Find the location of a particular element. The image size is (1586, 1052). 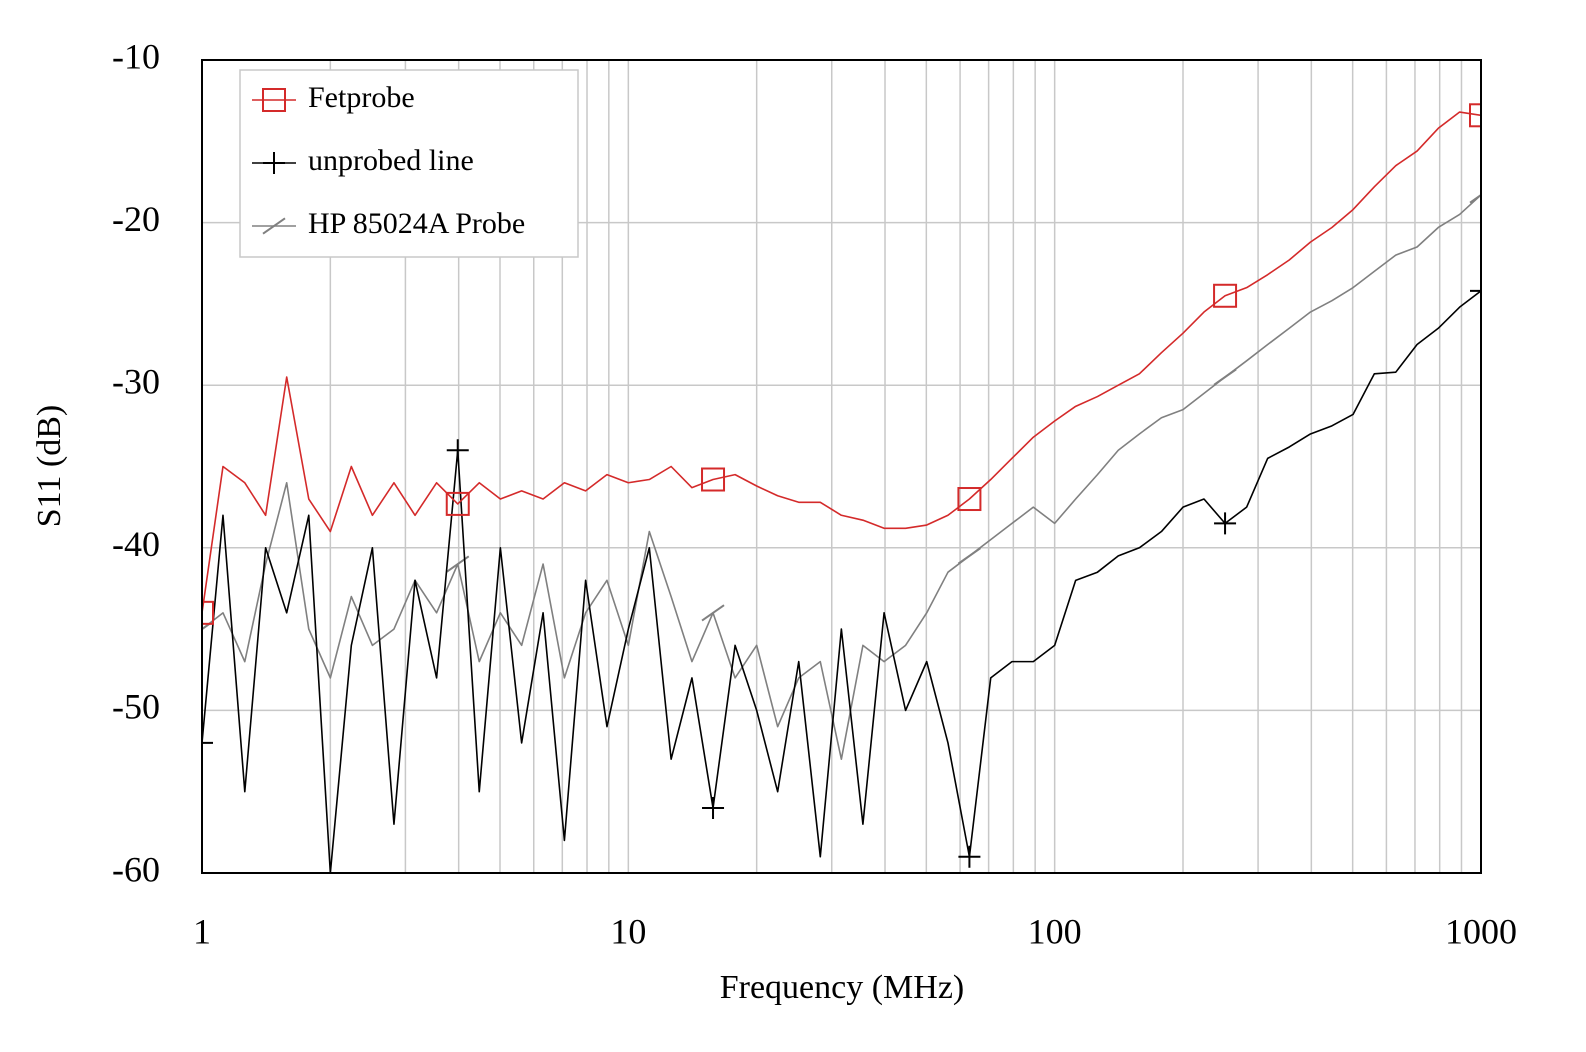

y-tick-label: -20 is located at coordinates (136, 219).